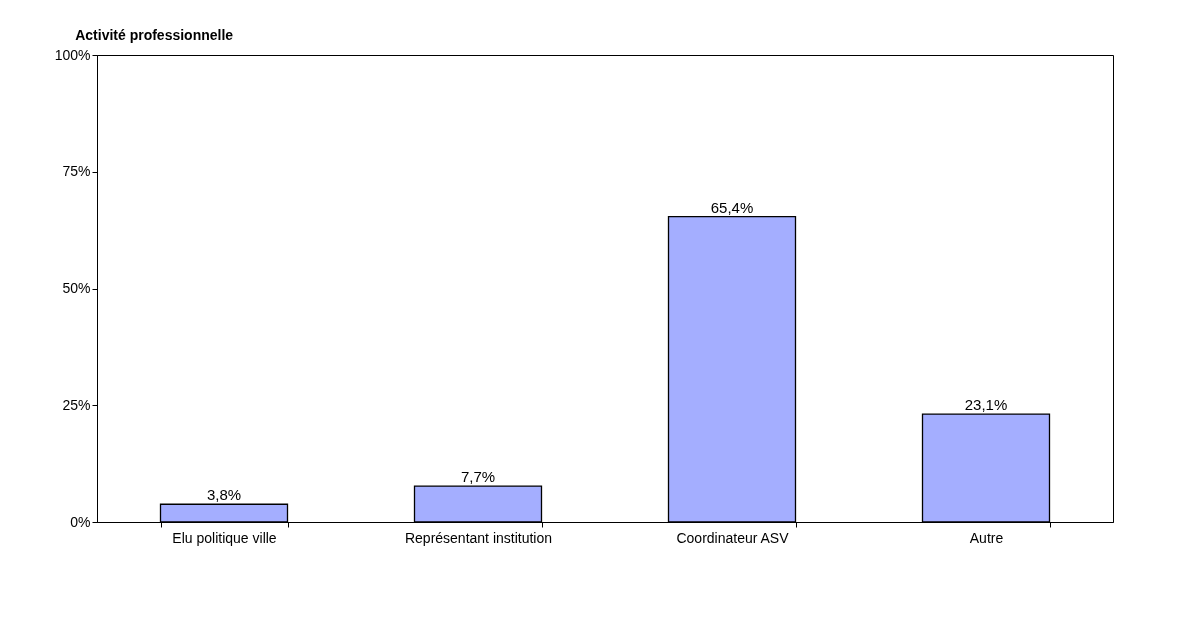 This screenshot has width=1202, height=637. What do you see at coordinates (76, 171) in the screenshot?
I see `y-tick-label: 75%` at bounding box center [76, 171].